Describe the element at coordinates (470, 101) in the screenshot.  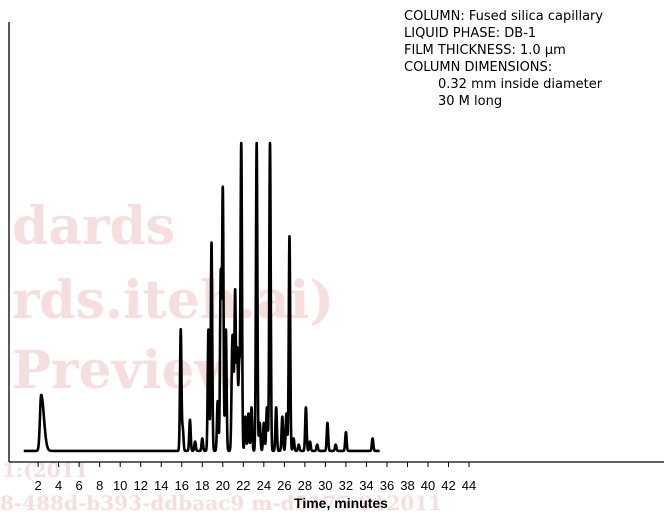
I see `annotation-length: 30 M long` at that location.